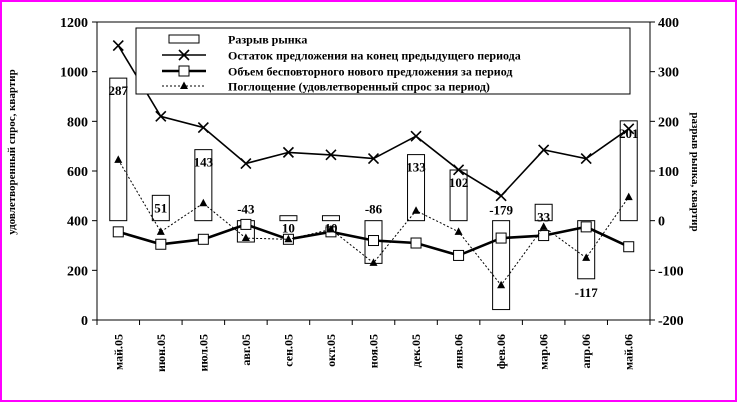  I want to click on x-tick-label: июн.05, so click(161, 353).